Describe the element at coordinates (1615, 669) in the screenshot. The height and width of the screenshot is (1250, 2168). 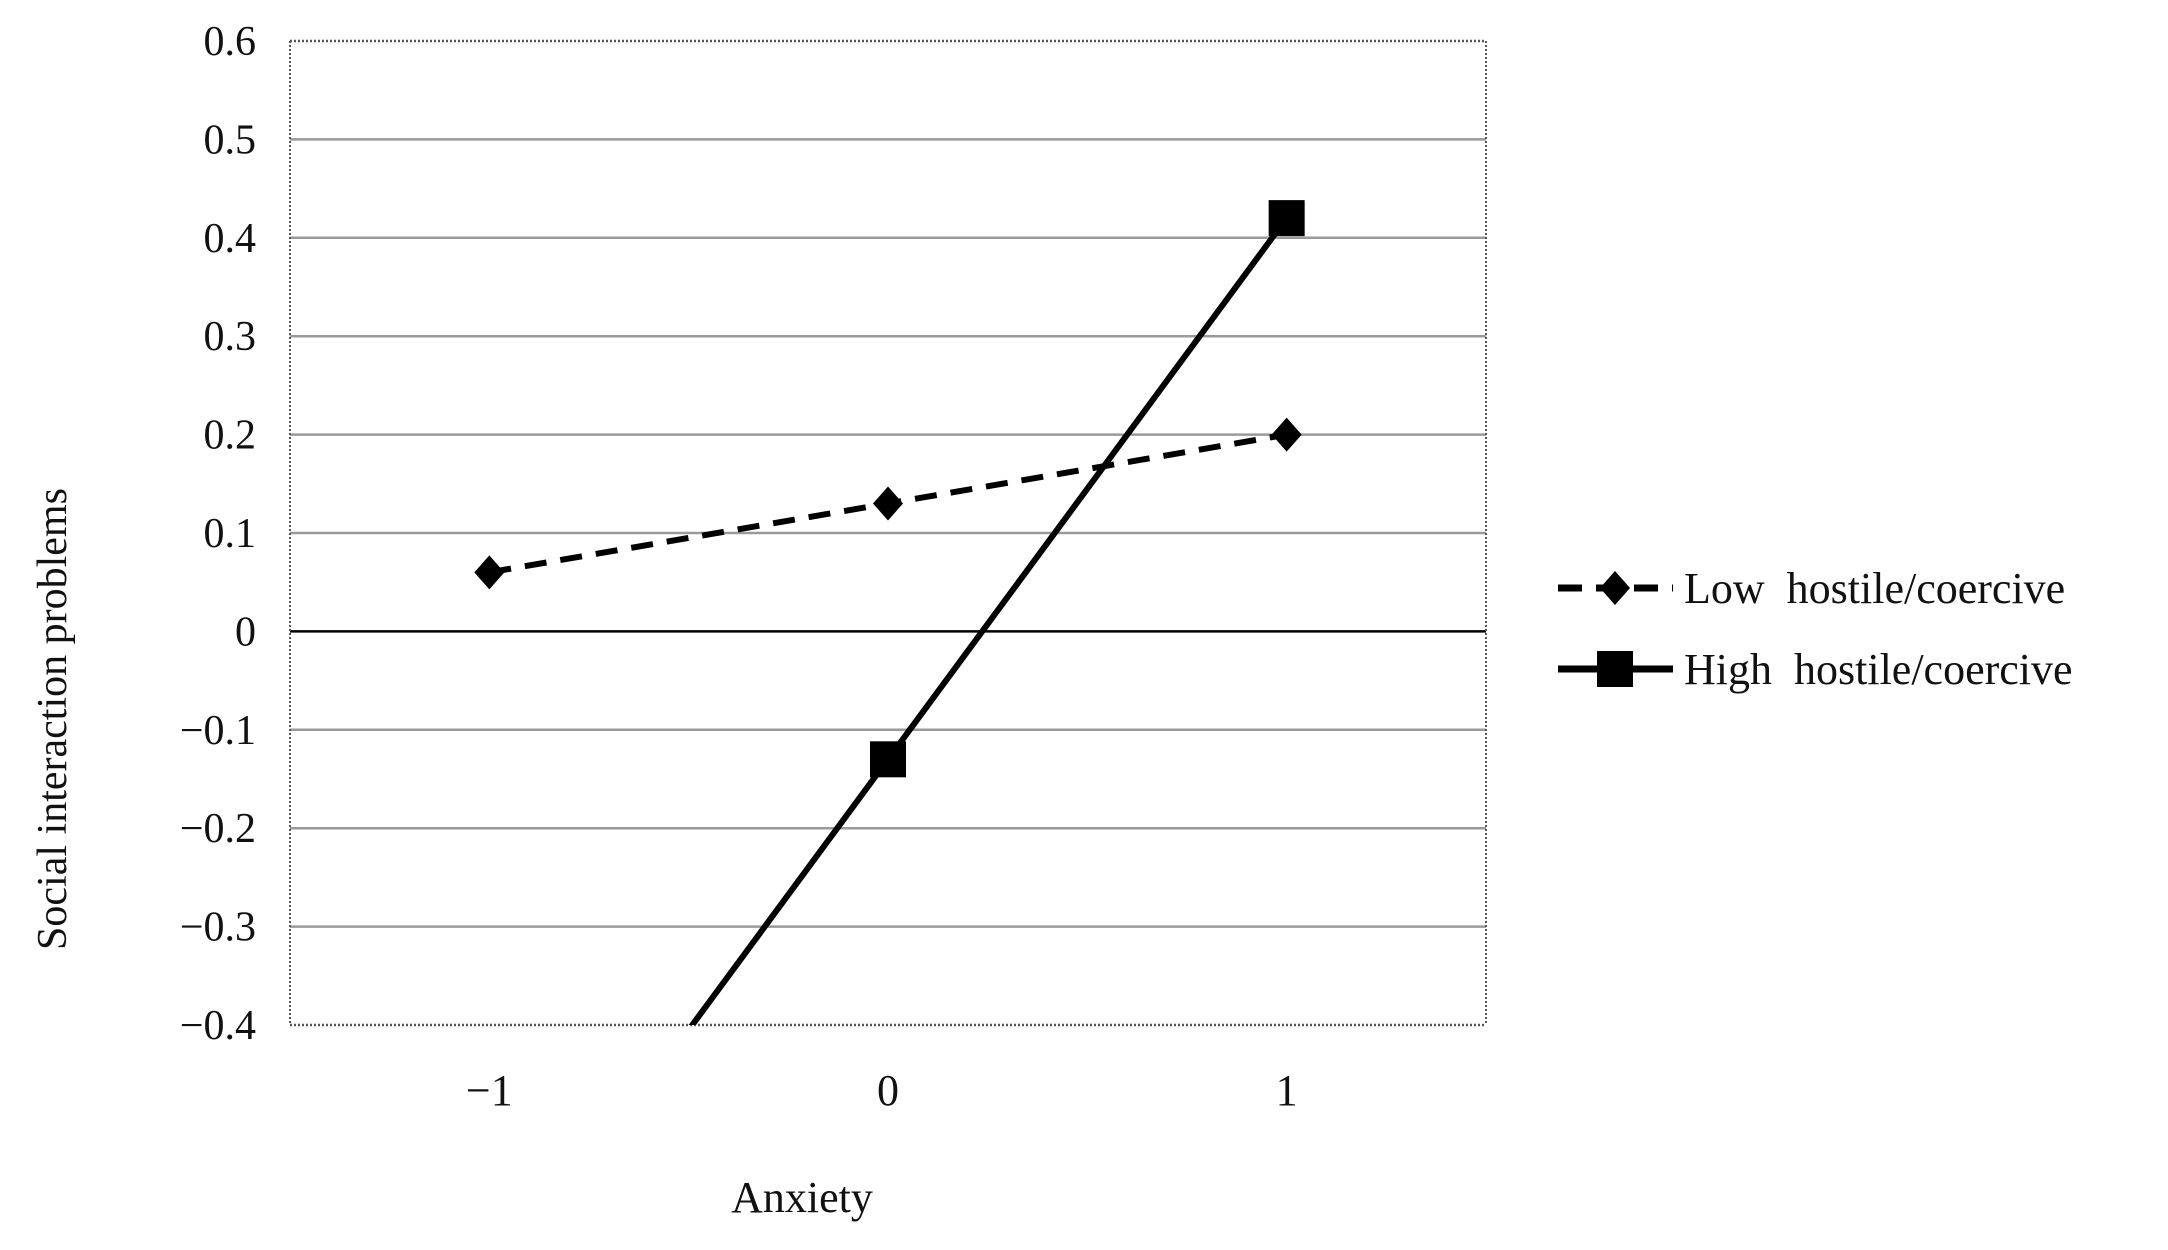
I see `legend-square-icon` at that location.